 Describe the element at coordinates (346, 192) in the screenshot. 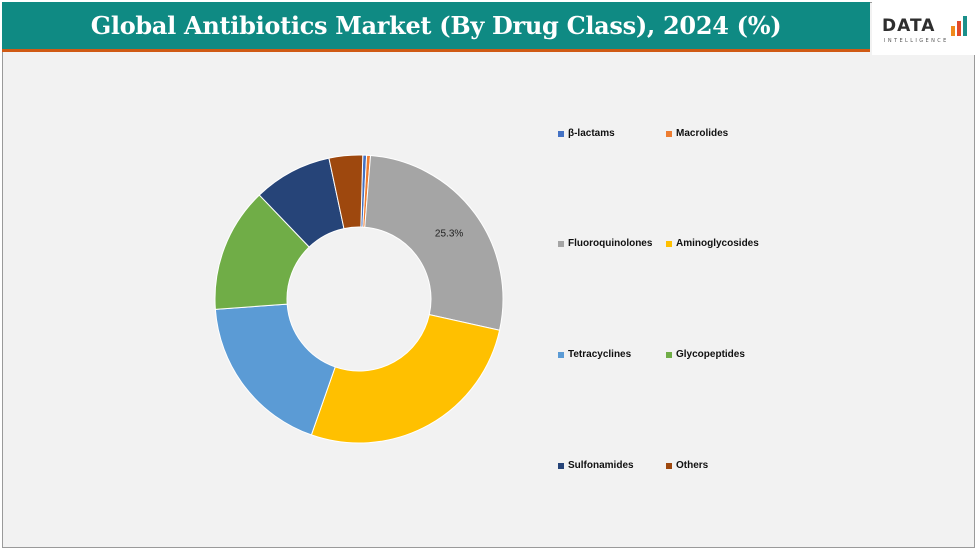

I see `donut-slice-others` at that location.